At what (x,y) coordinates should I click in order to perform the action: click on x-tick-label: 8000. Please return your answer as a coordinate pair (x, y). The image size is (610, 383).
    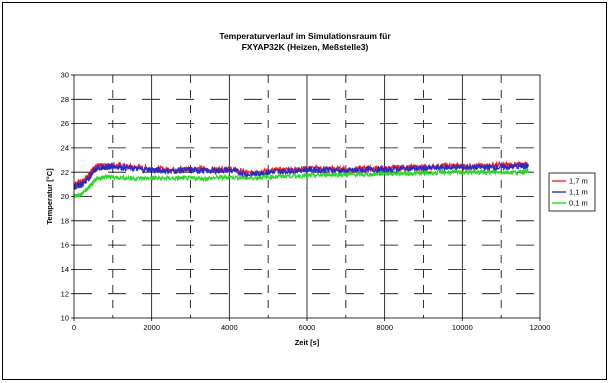
    Looking at the image, I should click on (384, 327).